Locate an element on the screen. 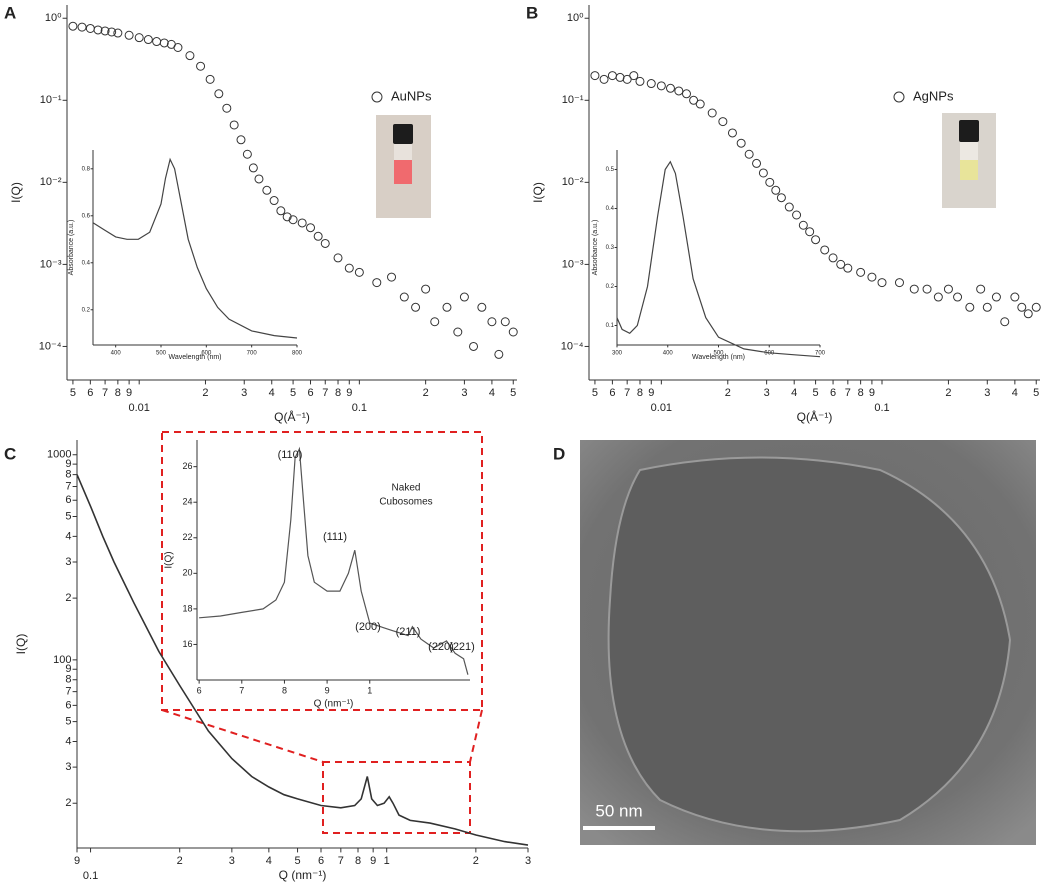 The height and width of the screenshot is (886, 1045). y-tick-label: 10⁻² is located at coordinates (51, 182).